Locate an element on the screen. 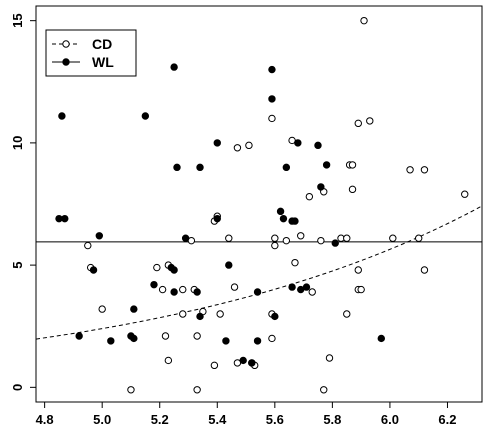  x-tick-label: 5.4 is located at coordinates (217, 419).